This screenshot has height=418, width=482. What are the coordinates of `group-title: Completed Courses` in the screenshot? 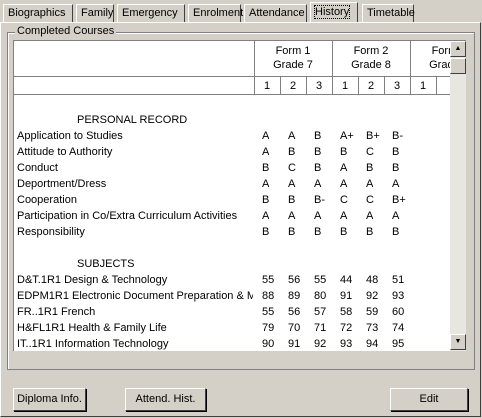 It's located at (66, 31).